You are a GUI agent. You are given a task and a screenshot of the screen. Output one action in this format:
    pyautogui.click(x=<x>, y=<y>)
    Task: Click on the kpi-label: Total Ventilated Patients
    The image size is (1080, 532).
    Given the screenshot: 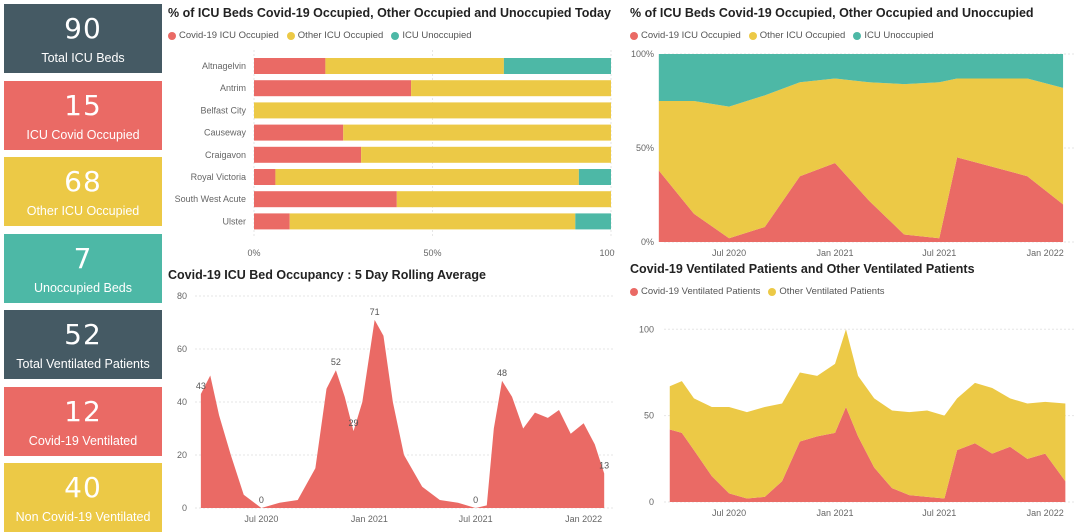 What is the action you would take?
    pyautogui.click(x=83, y=363)
    